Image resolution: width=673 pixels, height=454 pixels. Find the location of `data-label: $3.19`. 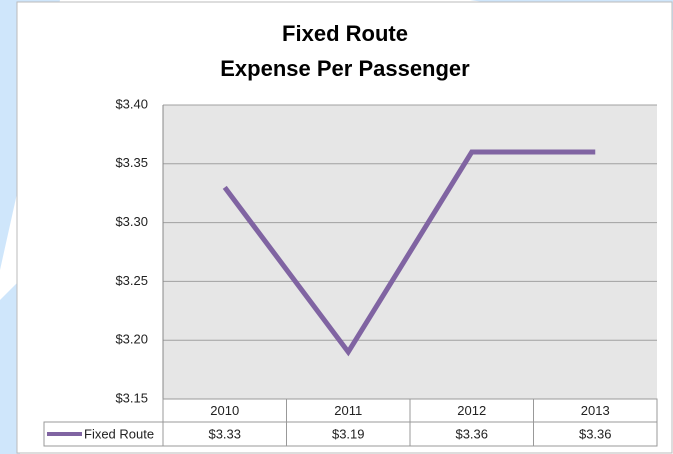

data-label: $3.19 is located at coordinates (348, 433).